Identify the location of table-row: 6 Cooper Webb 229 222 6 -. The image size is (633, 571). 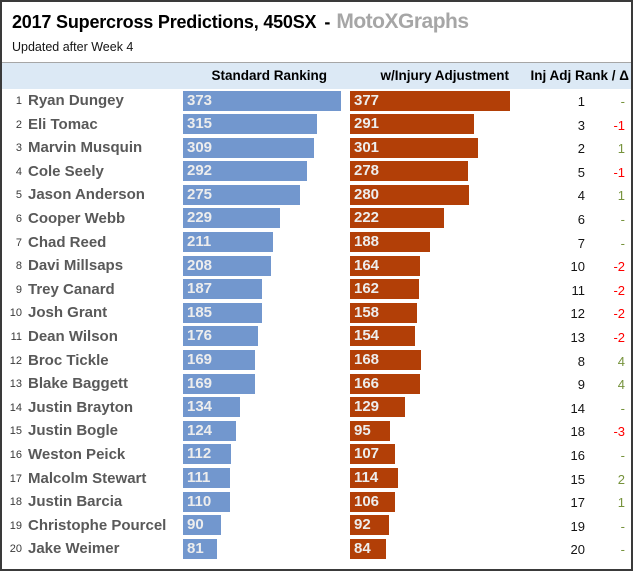
(316, 219).